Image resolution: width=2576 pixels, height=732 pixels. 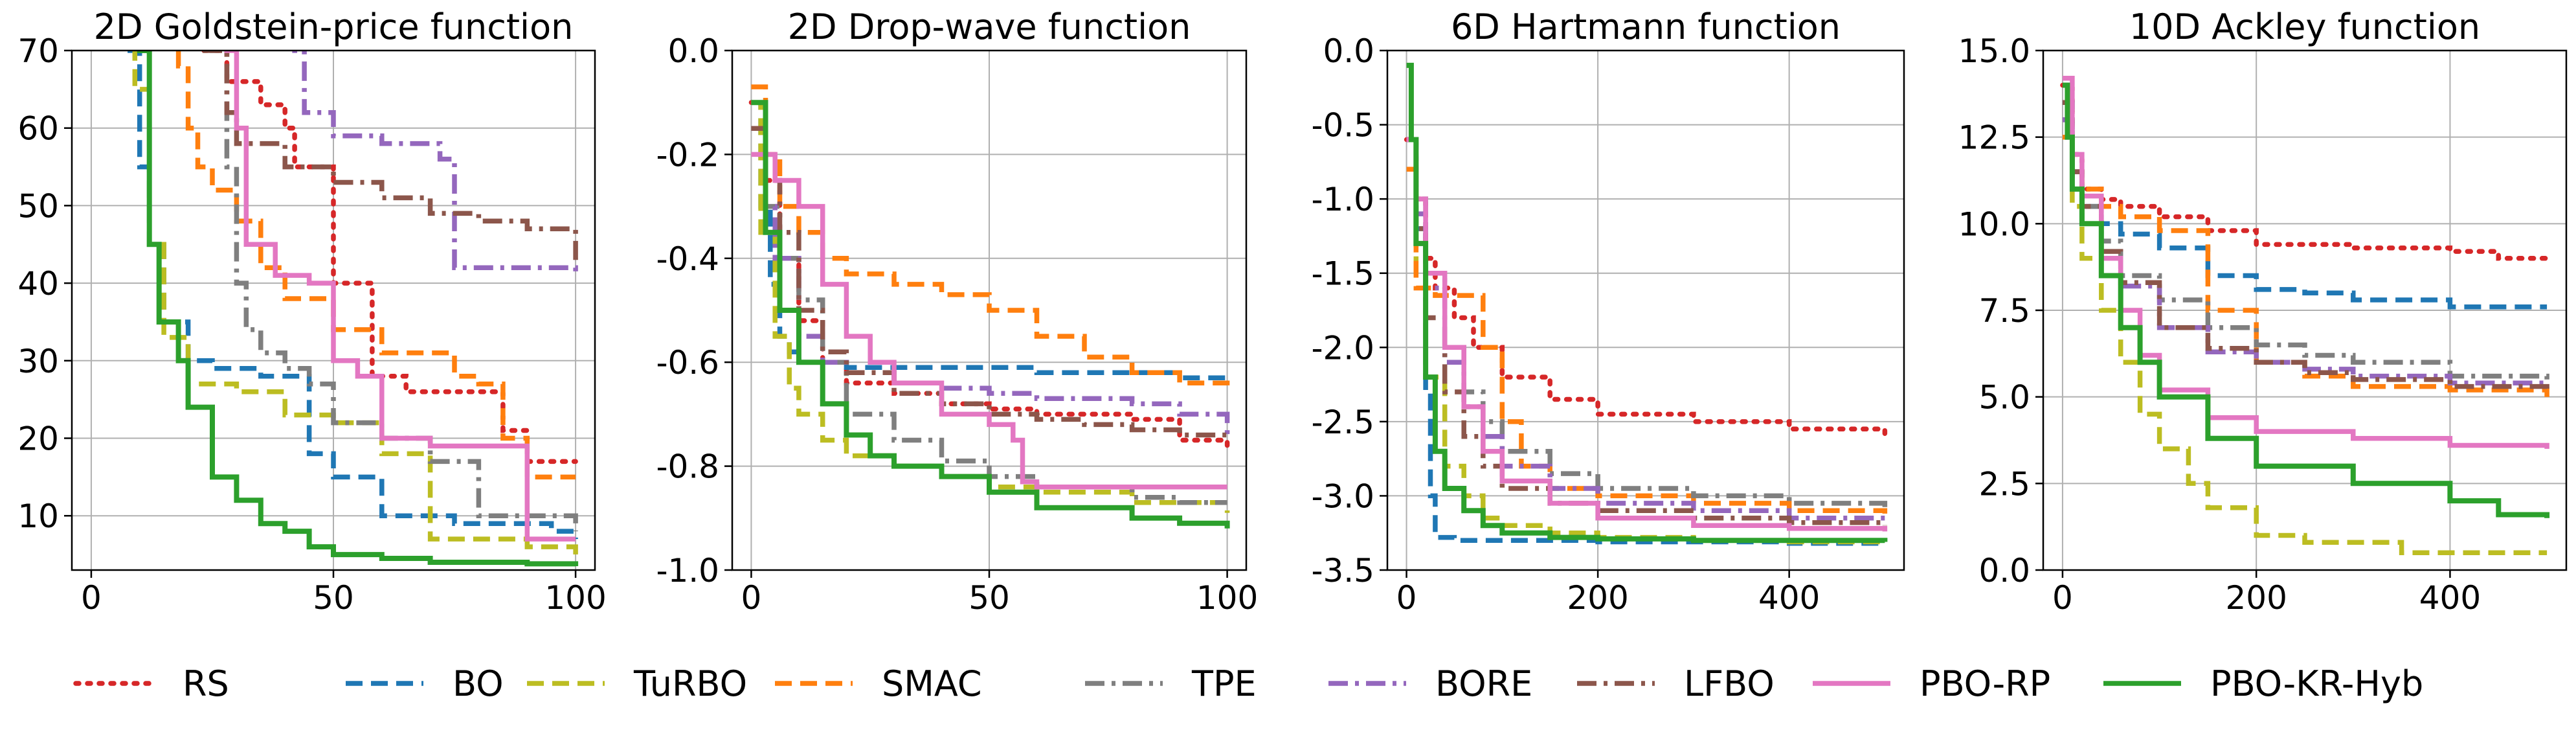 I want to click on y-tick-label: 7.5, so click(x=2004, y=311).